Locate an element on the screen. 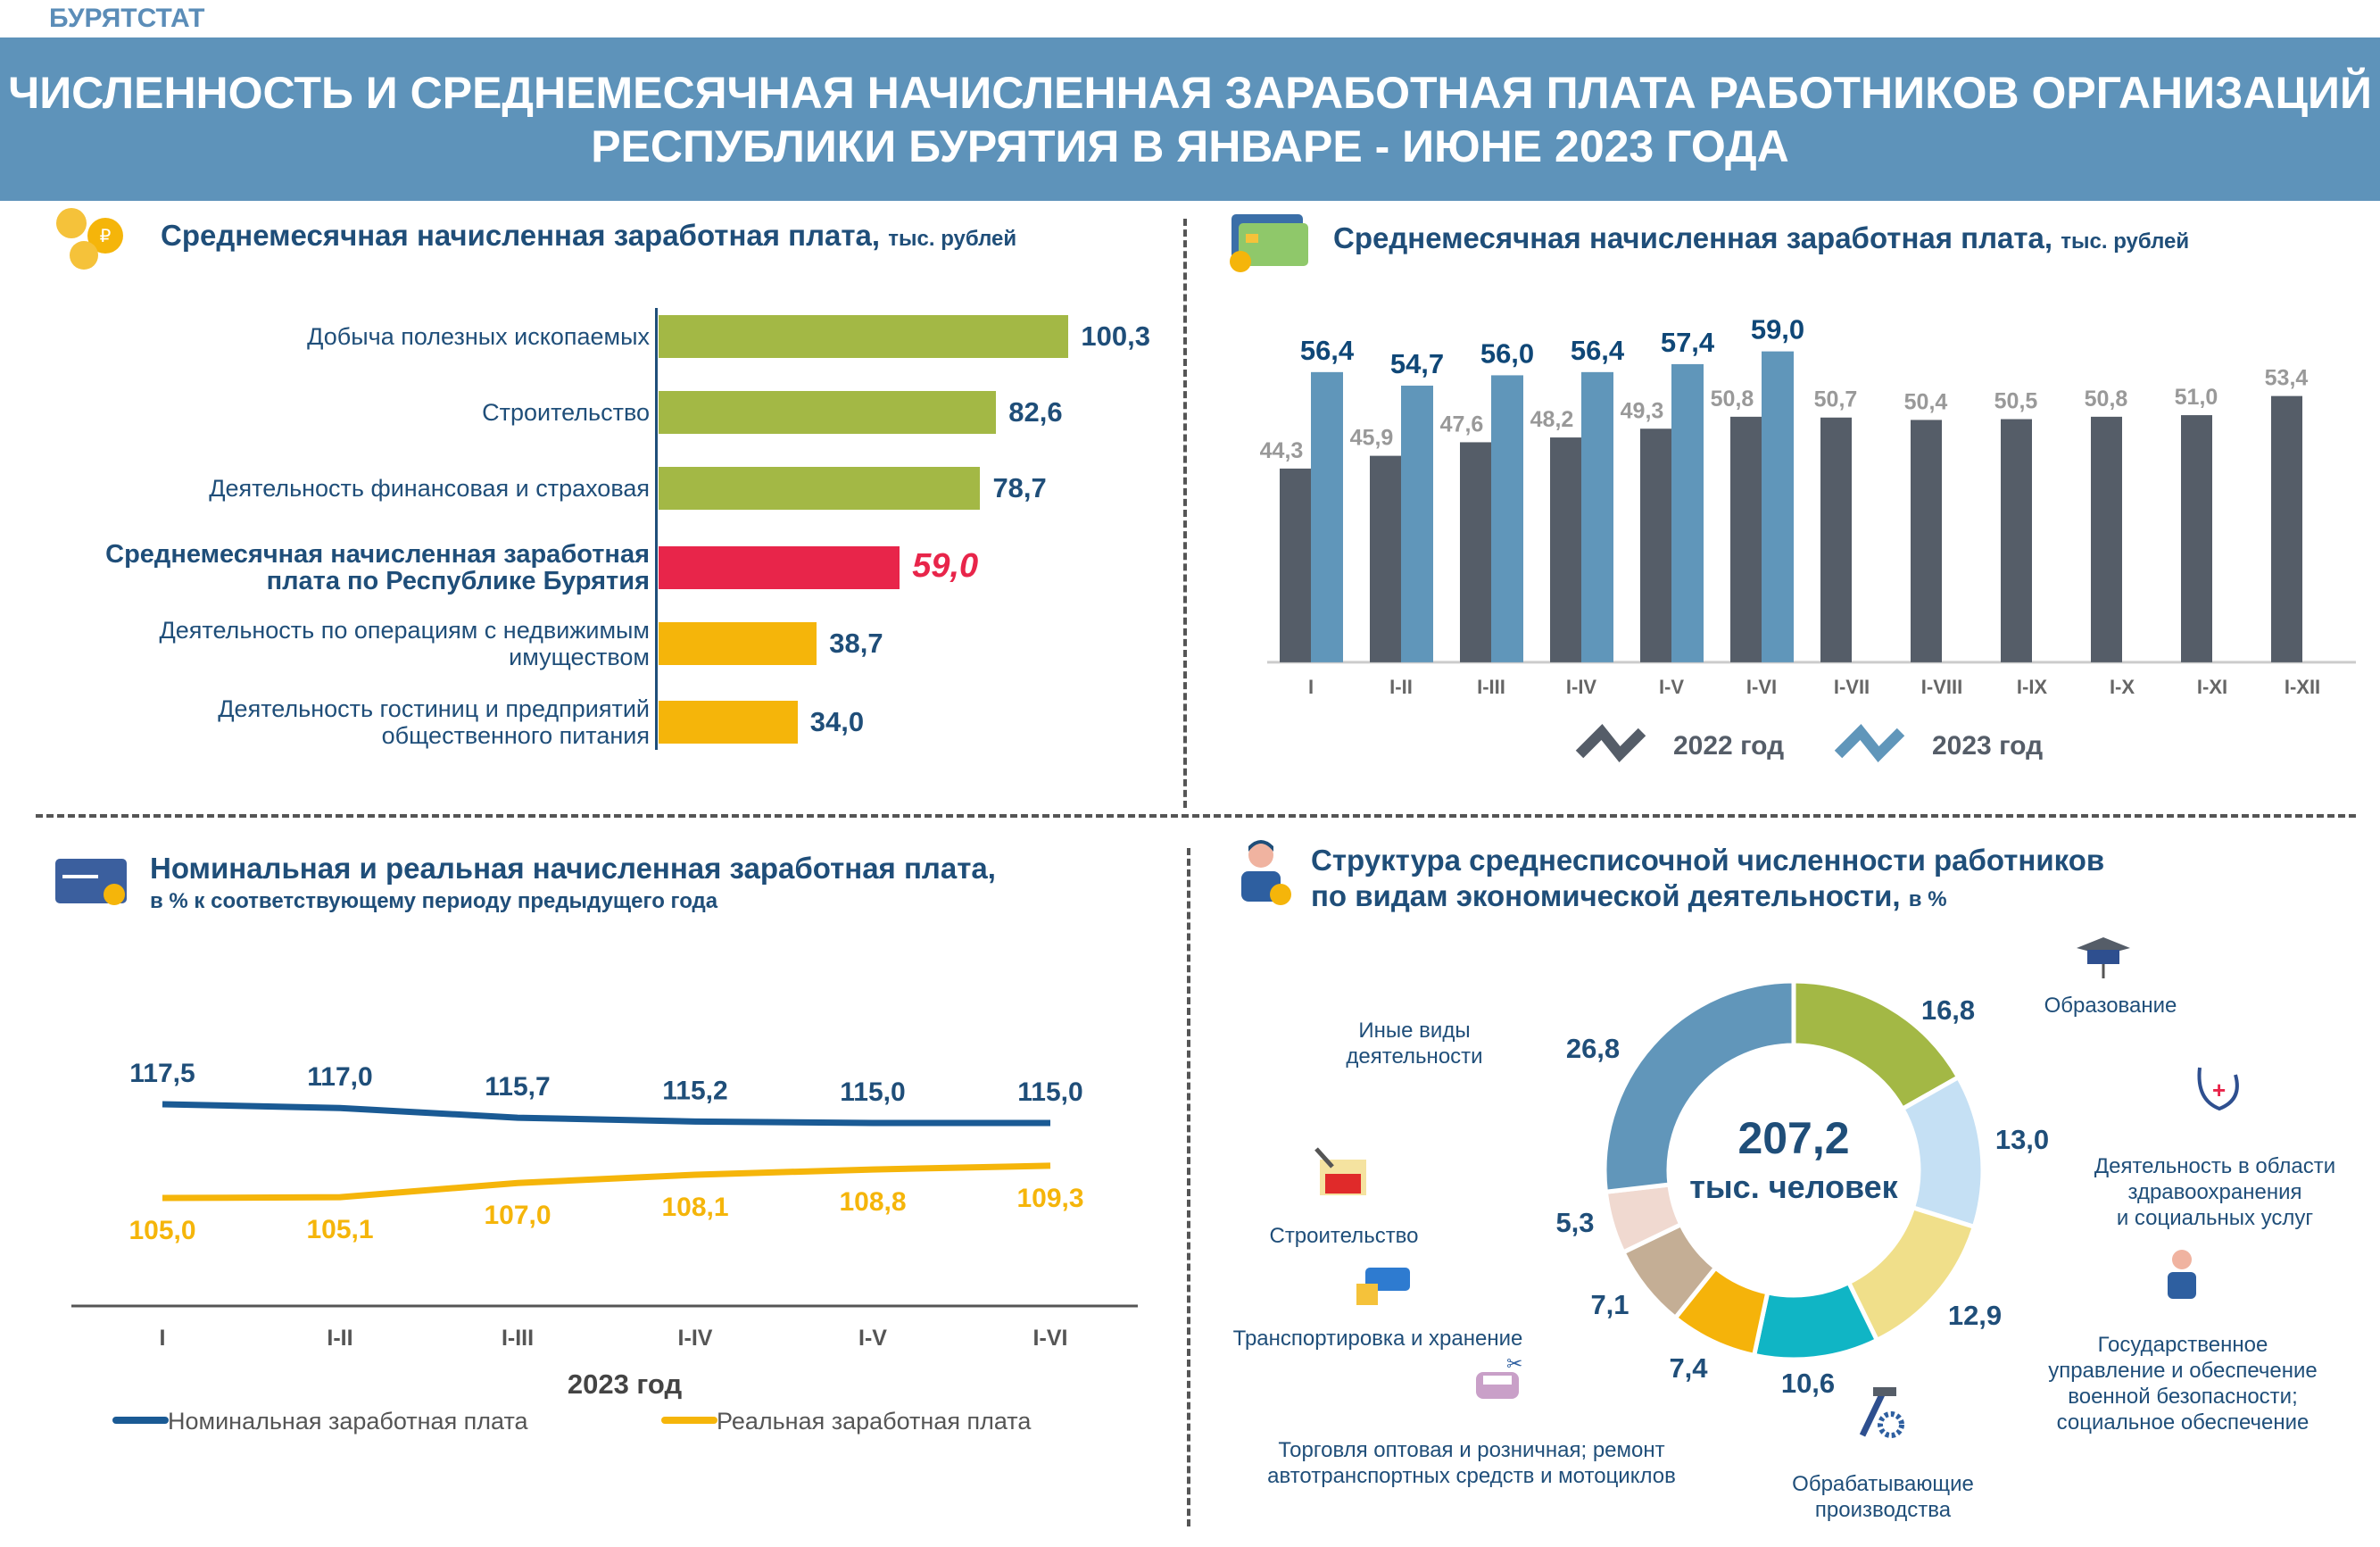 This screenshot has height=1547, width=2380. nominal-wage-line is located at coordinates (606, 1114).